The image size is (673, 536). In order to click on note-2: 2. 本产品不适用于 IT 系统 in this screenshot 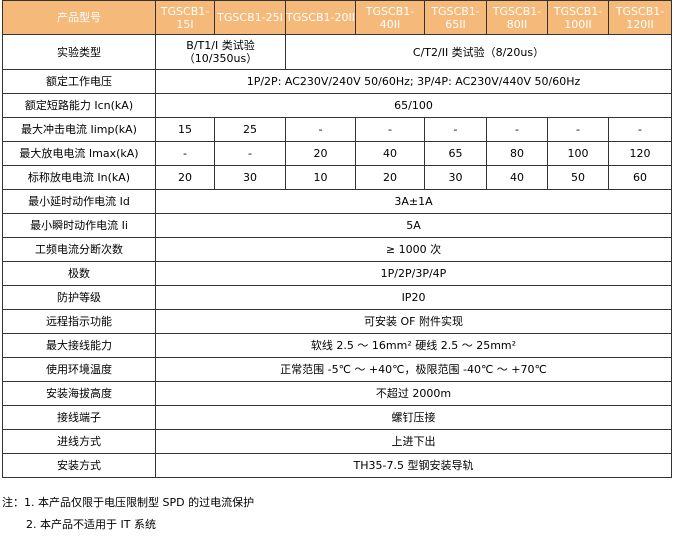, I will do `click(91, 524)`.